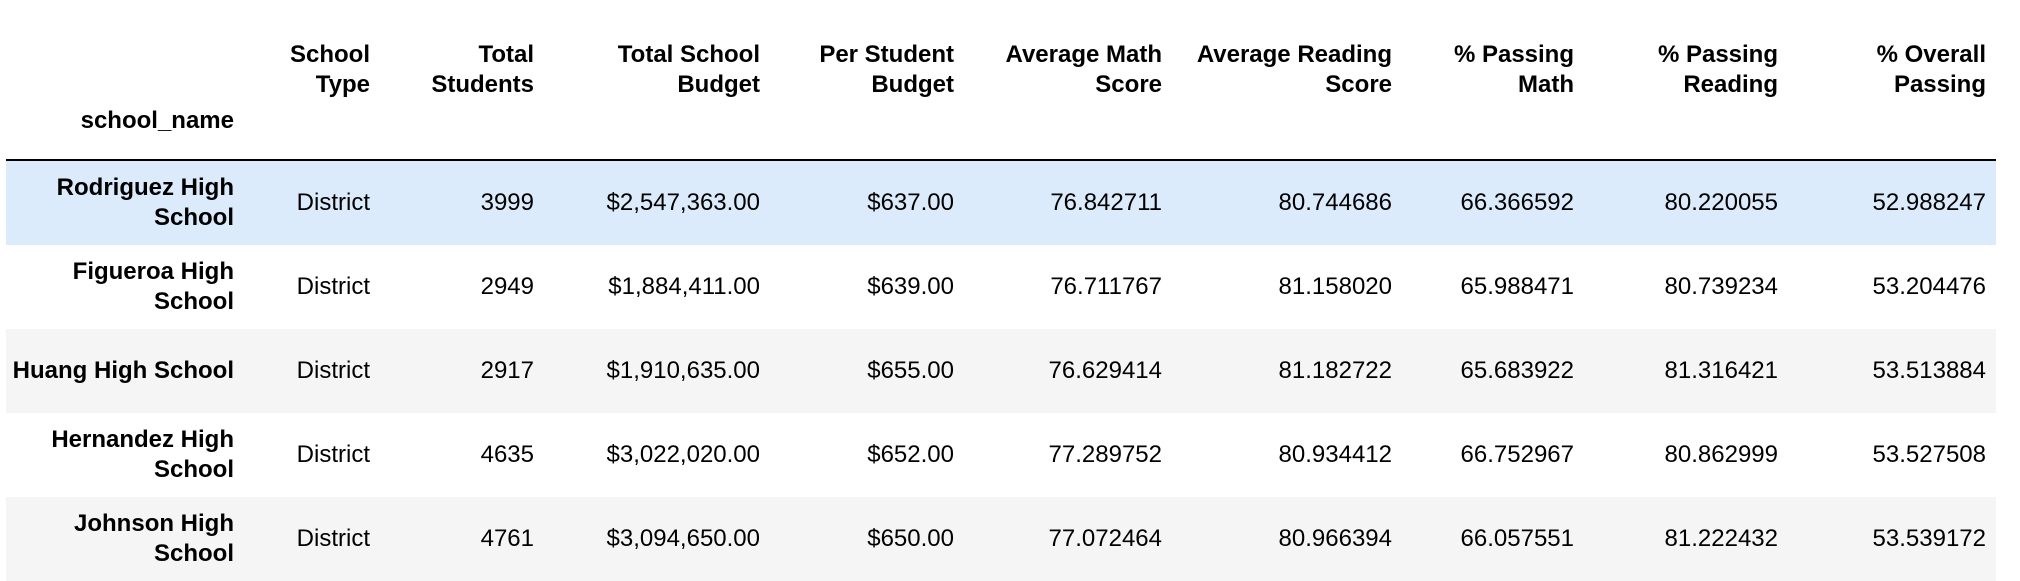 This screenshot has height=581, width=2020. What do you see at coordinates (683, 454) in the screenshot?
I see `cell-total-school-budget: $3,022,020.00` at bounding box center [683, 454].